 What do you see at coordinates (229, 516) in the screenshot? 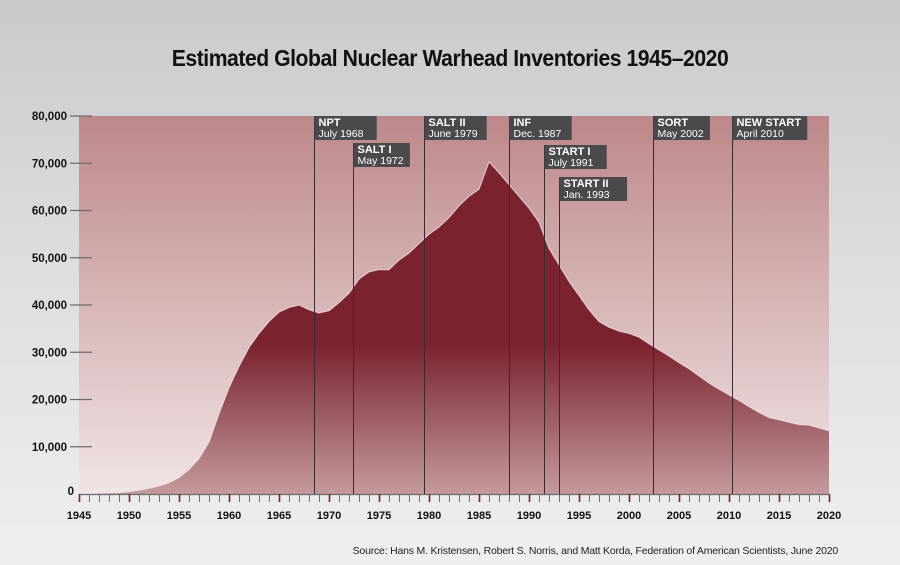
I see `x-tick-label: 1960` at bounding box center [229, 516].